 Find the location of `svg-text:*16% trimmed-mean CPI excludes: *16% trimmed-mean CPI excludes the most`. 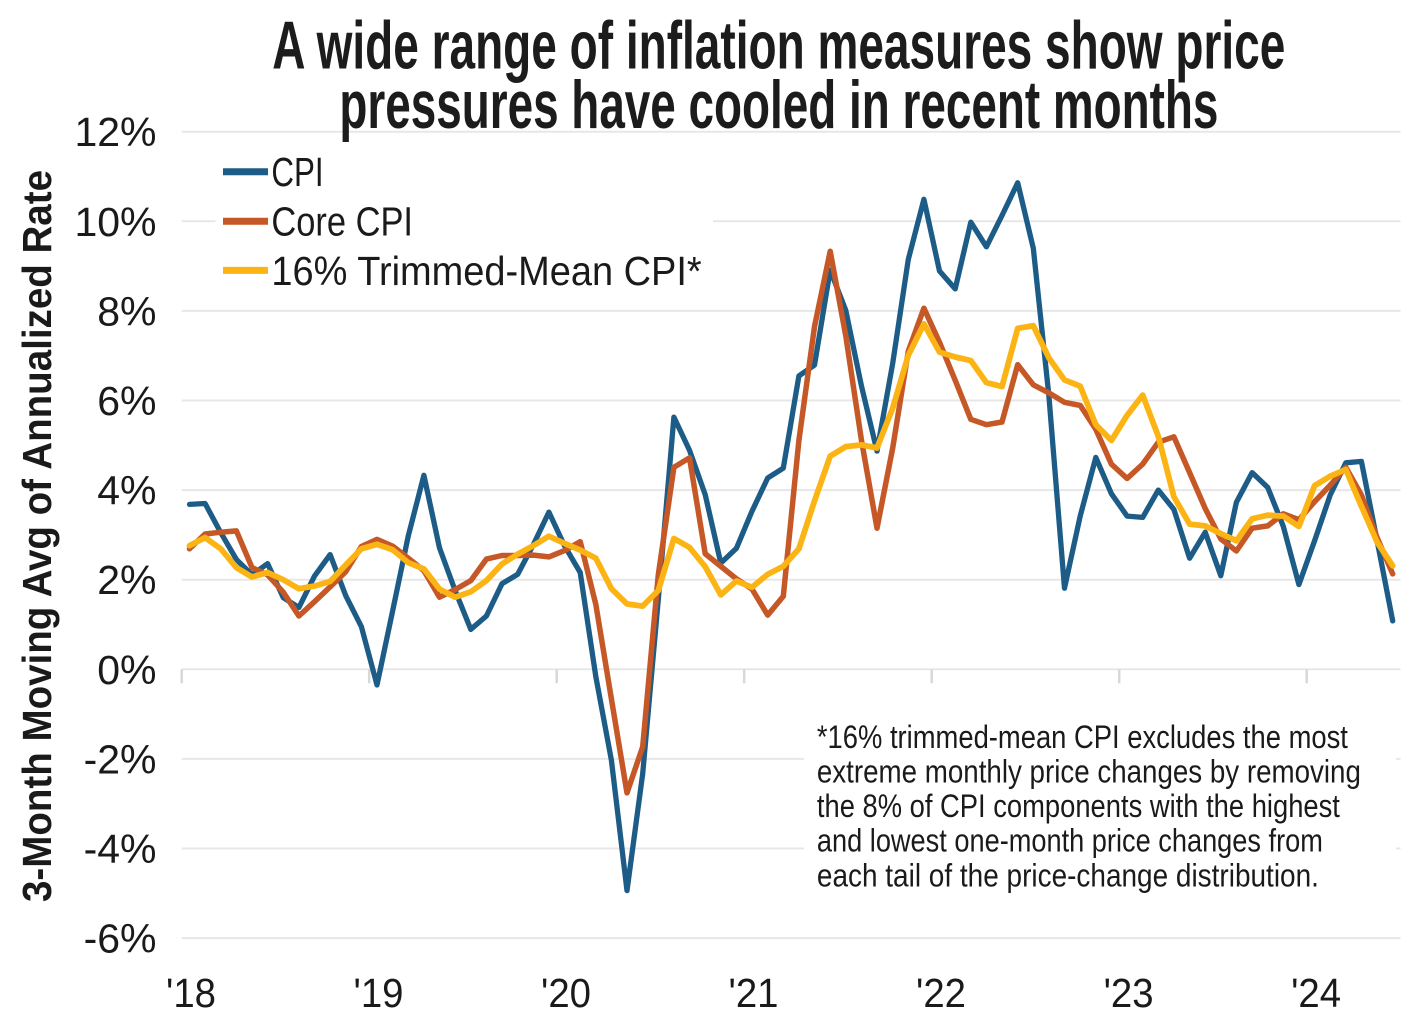

svg-text:*16% trimmed-mean CPI excludes: *16% trimmed-mean CPI excludes the most is located at coordinates (1082, 737).